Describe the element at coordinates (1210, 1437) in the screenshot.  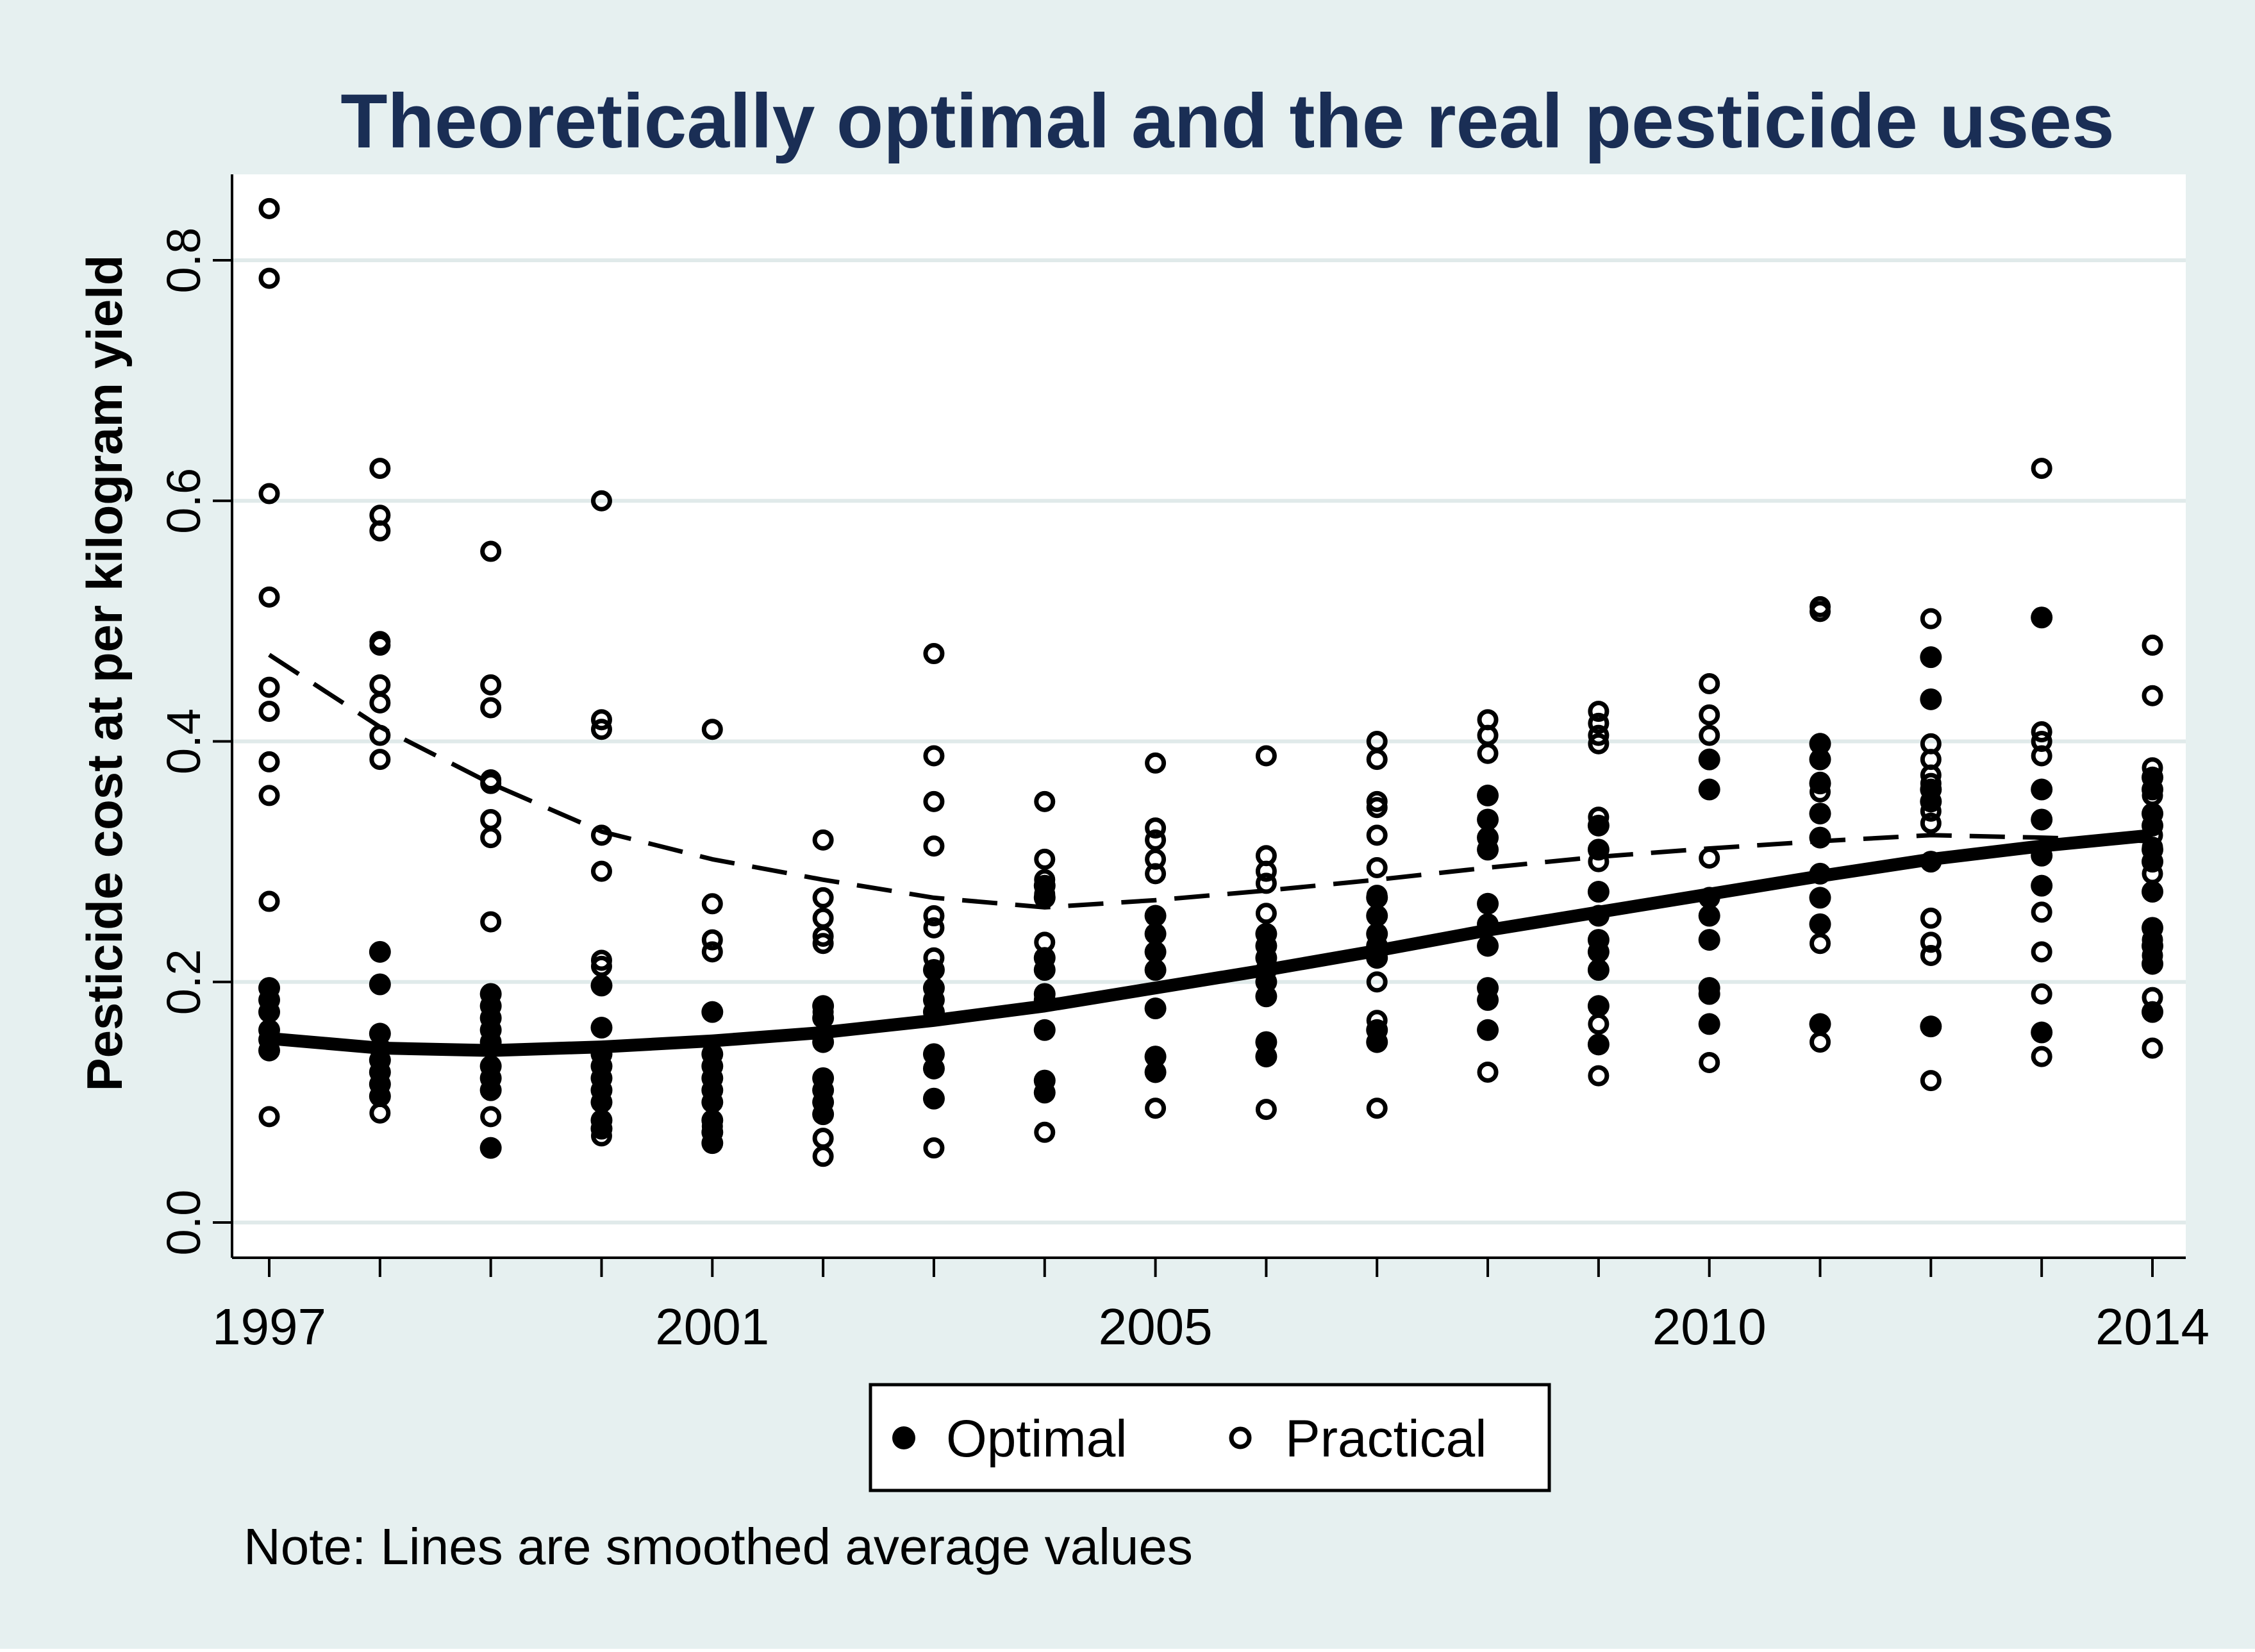
I see `legend-box` at that location.